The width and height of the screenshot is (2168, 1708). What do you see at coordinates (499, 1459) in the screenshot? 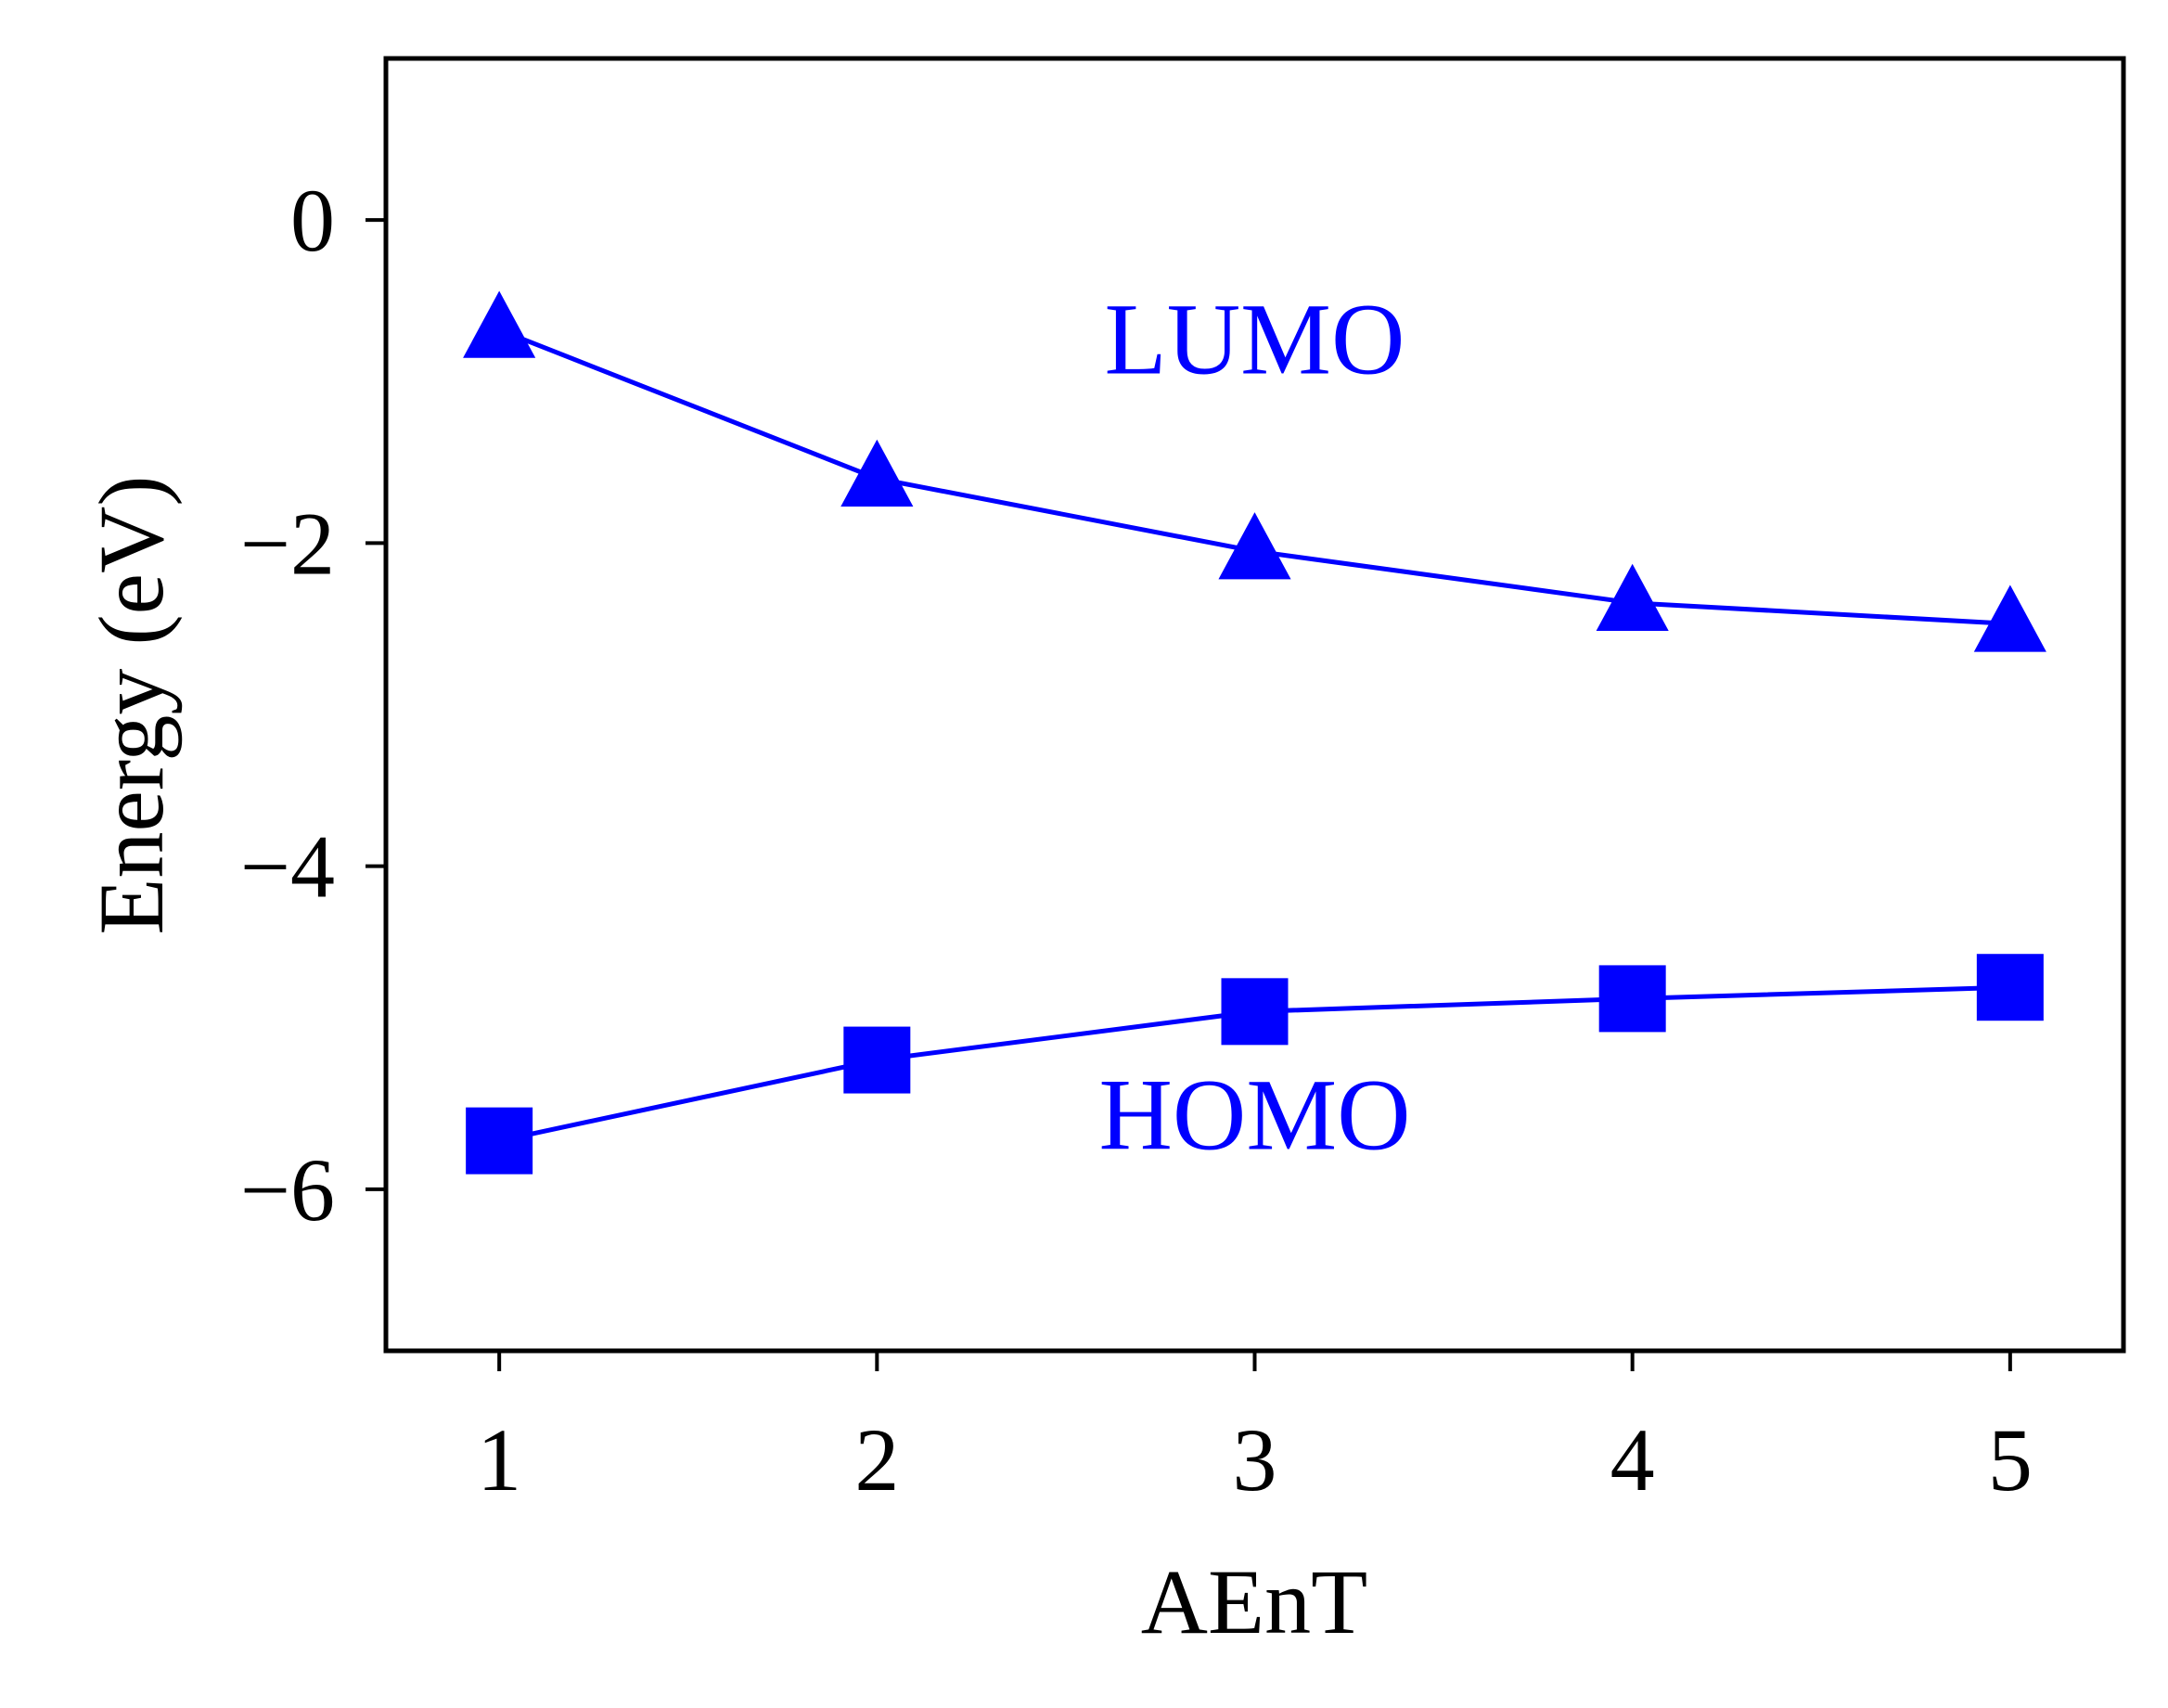
I see `x-tick-label: 1` at bounding box center [499, 1459].